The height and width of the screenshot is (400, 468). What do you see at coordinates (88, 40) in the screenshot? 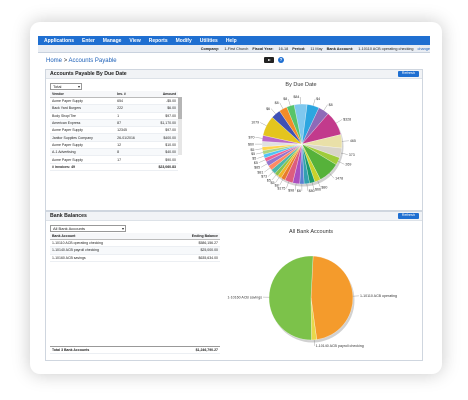
I see `menu-enter: Enter` at bounding box center [88, 40].